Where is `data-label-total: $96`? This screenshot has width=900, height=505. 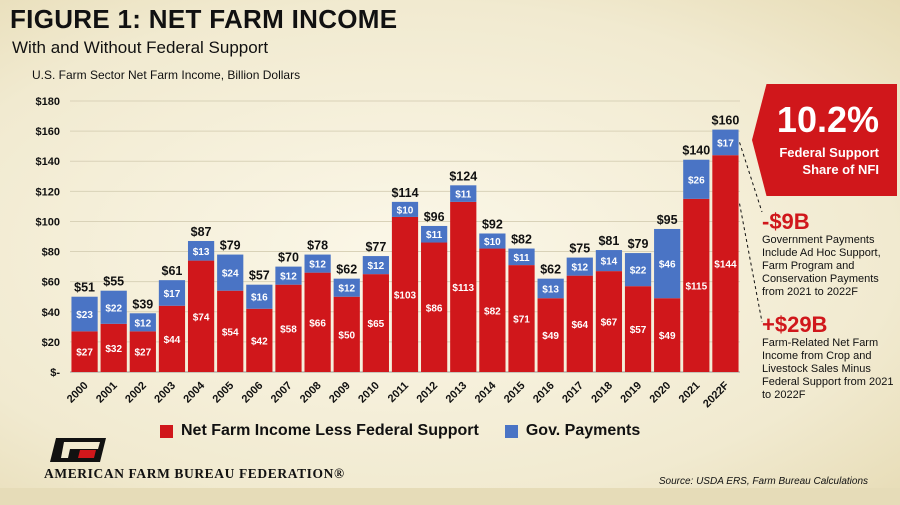
data-label-total: $96 is located at coordinates (434, 217).